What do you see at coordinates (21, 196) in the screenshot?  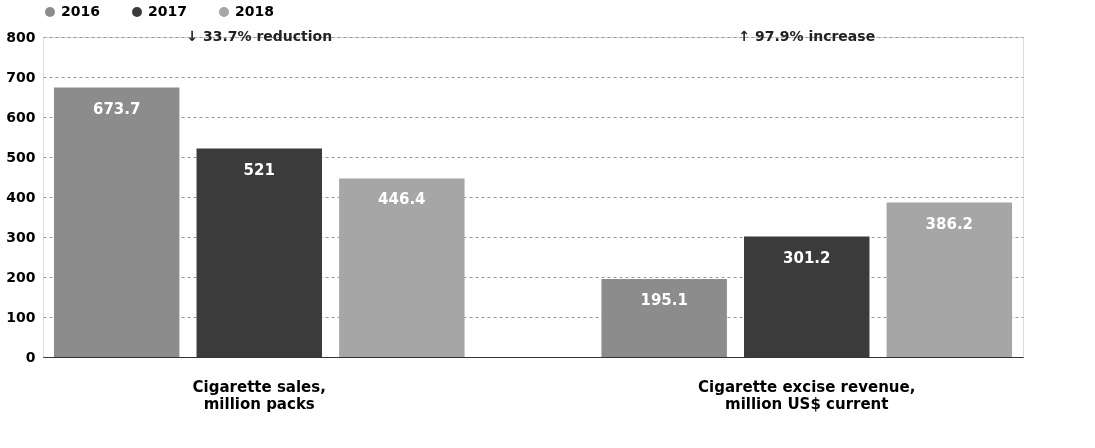 I see `y-tick-label: 400` at bounding box center [21, 196].